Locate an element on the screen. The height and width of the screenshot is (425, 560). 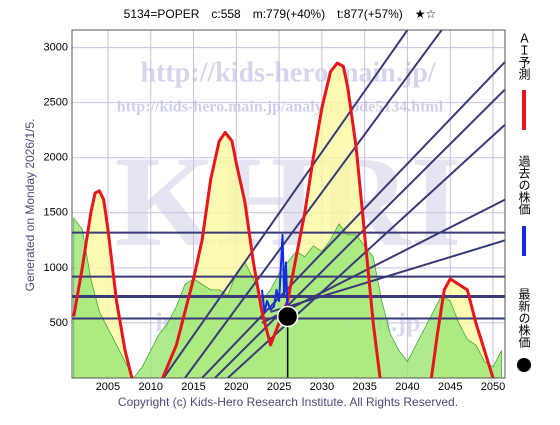
legend-swatch is located at coordinates (524, 365).